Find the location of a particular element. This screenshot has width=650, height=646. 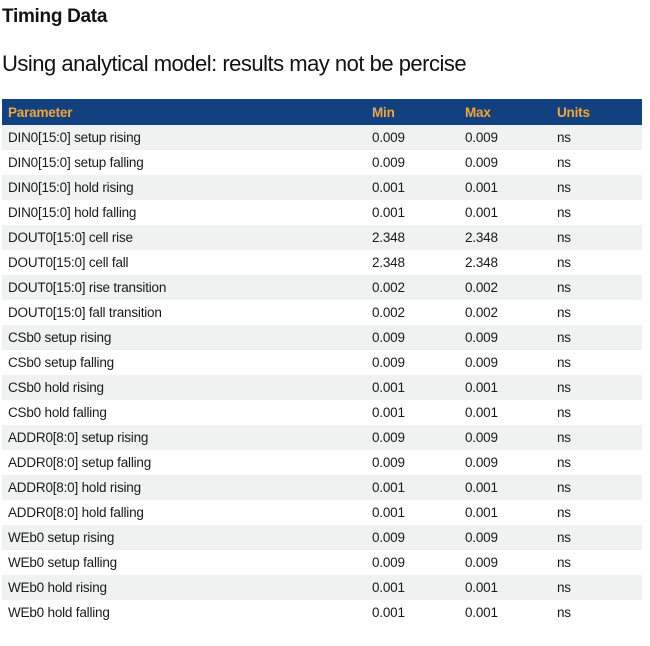

parameter-cell: WEb0 setup rising is located at coordinates (61, 537).